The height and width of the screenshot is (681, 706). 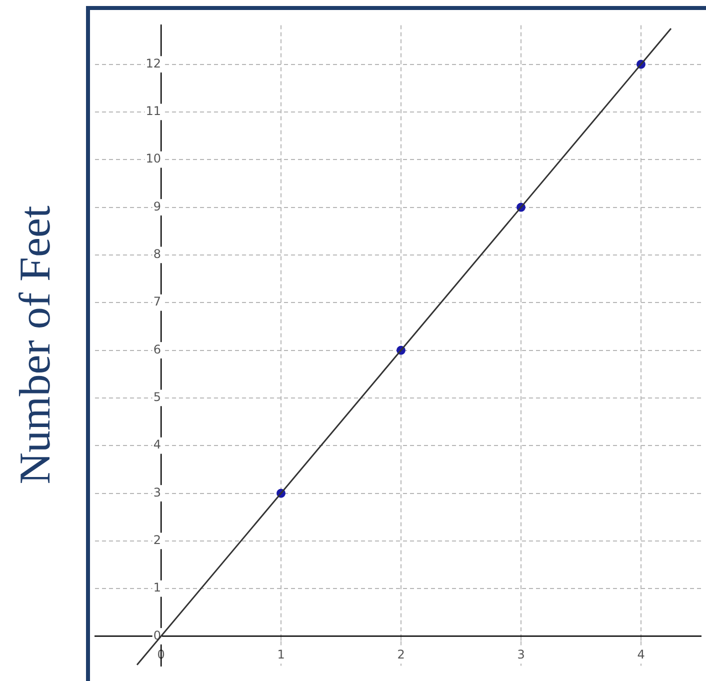 What do you see at coordinates (401, 655) in the screenshot?
I see `x-tick-label: 2` at bounding box center [401, 655].